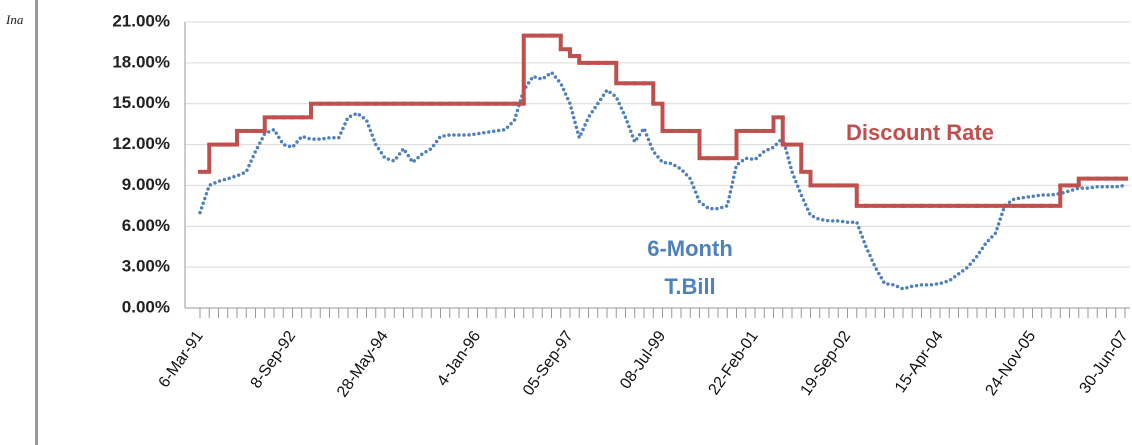 The height and width of the screenshot is (445, 1132). I want to click on y-tick-label: 21.00%, so click(141, 20).